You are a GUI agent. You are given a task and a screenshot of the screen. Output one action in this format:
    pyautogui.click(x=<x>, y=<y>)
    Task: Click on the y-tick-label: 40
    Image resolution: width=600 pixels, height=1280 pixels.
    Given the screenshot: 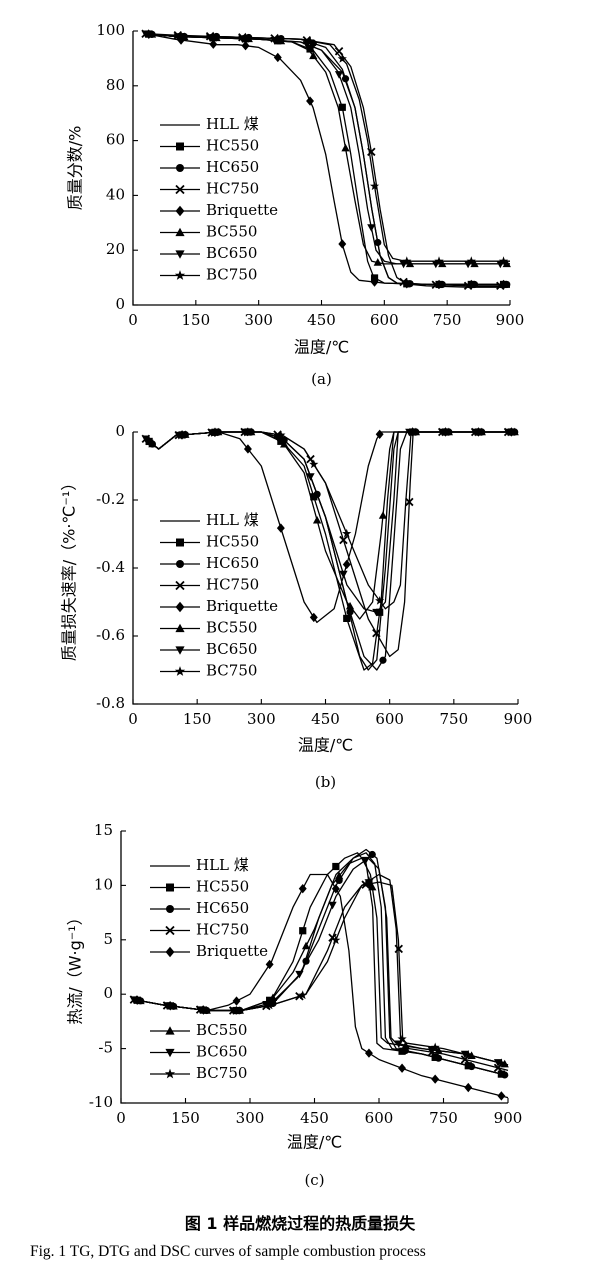 What is the action you would take?
    pyautogui.click(x=115, y=194)
    